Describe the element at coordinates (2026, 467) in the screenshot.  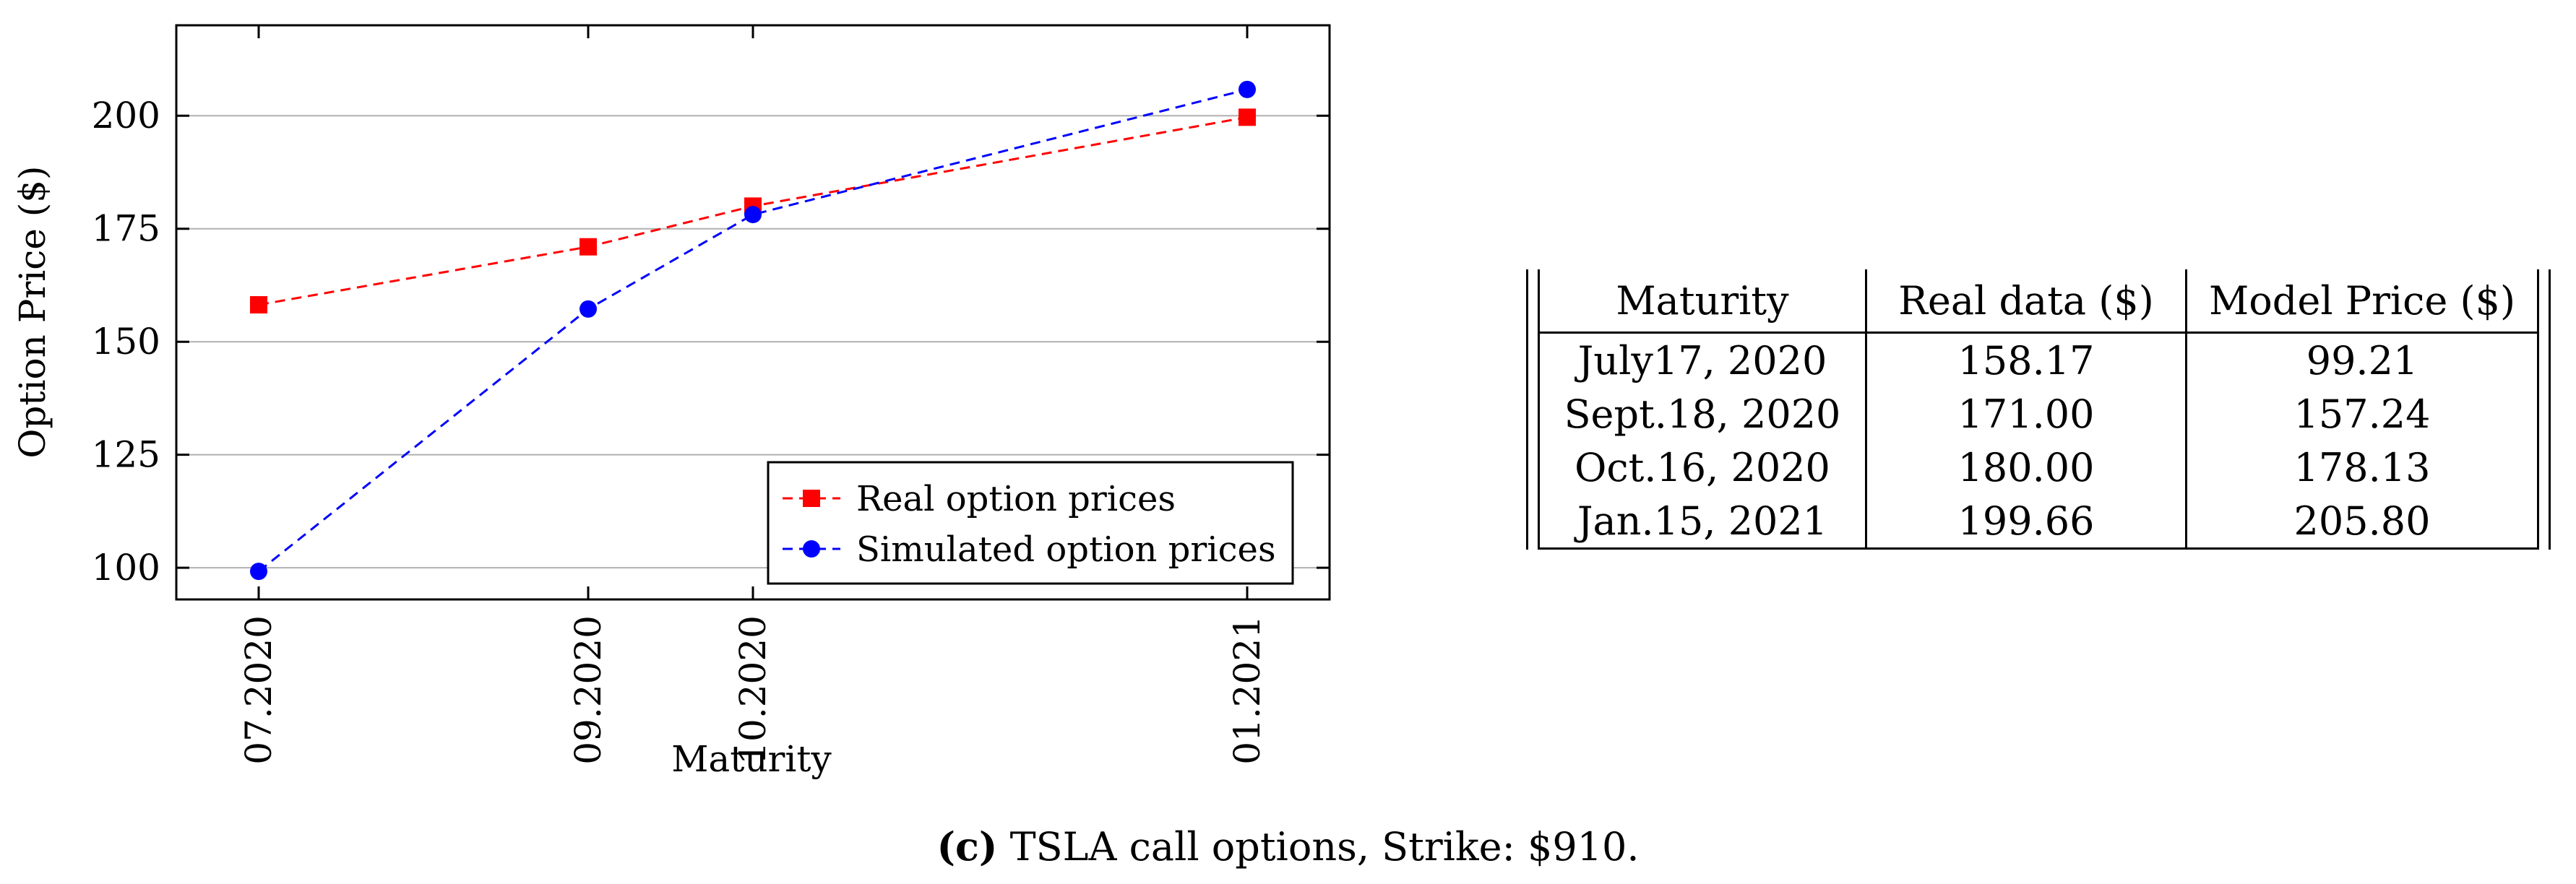
I see `cell-real: 180.00` at that location.